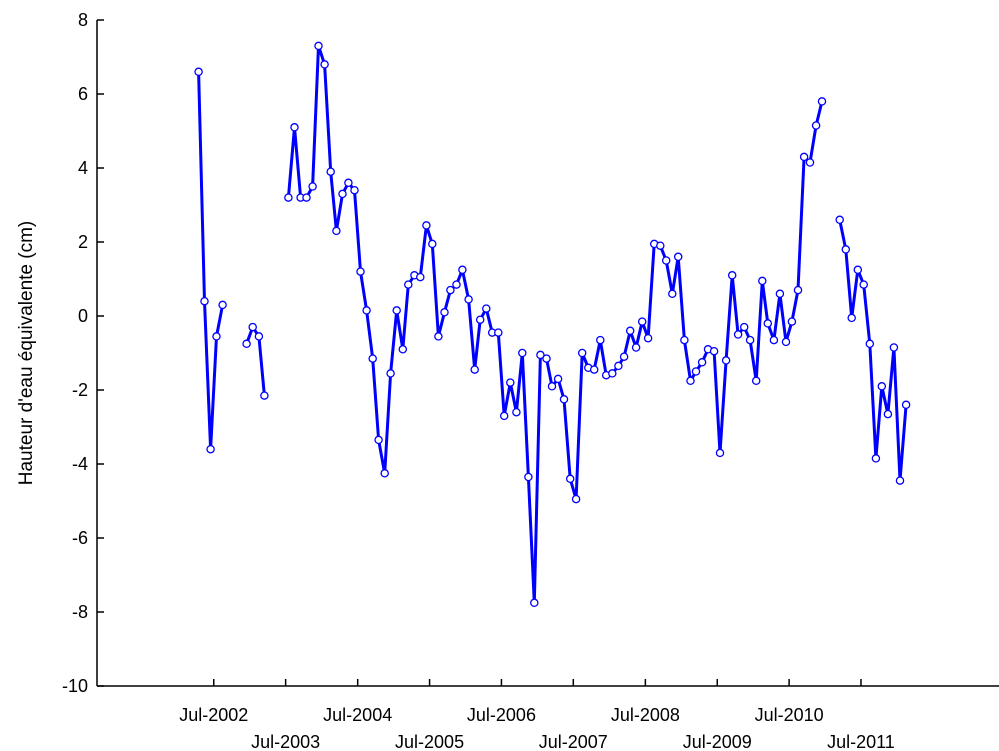  Describe the element at coordinates (83, 353) in the screenshot. I see `y-ticks: -10 -8 -6 -4 -2 0 2 4 6 8` at that location.